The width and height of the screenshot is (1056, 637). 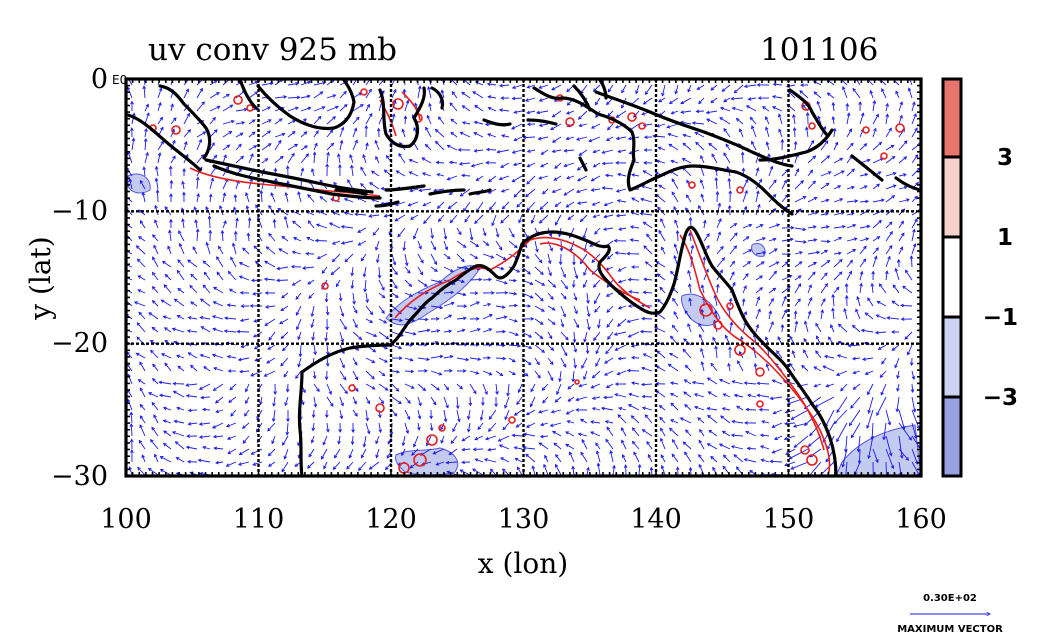 What do you see at coordinates (789, 519) in the screenshot?
I see `x-tick-label: 150` at bounding box center [789, 519].